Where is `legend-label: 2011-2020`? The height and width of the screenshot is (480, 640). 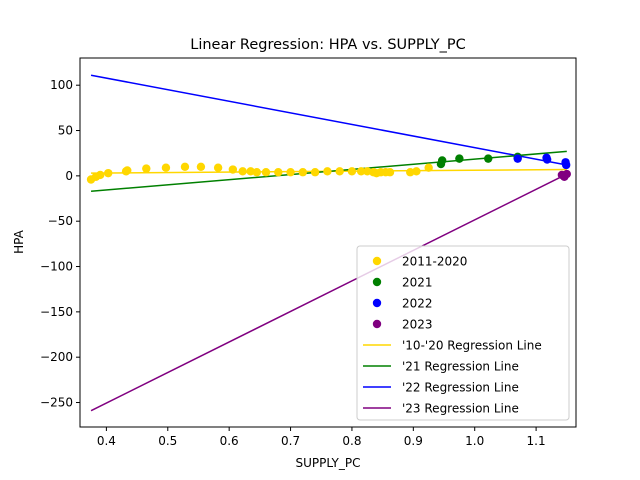
legend-label: 2011-2020 is located at coordinates (434, 262).